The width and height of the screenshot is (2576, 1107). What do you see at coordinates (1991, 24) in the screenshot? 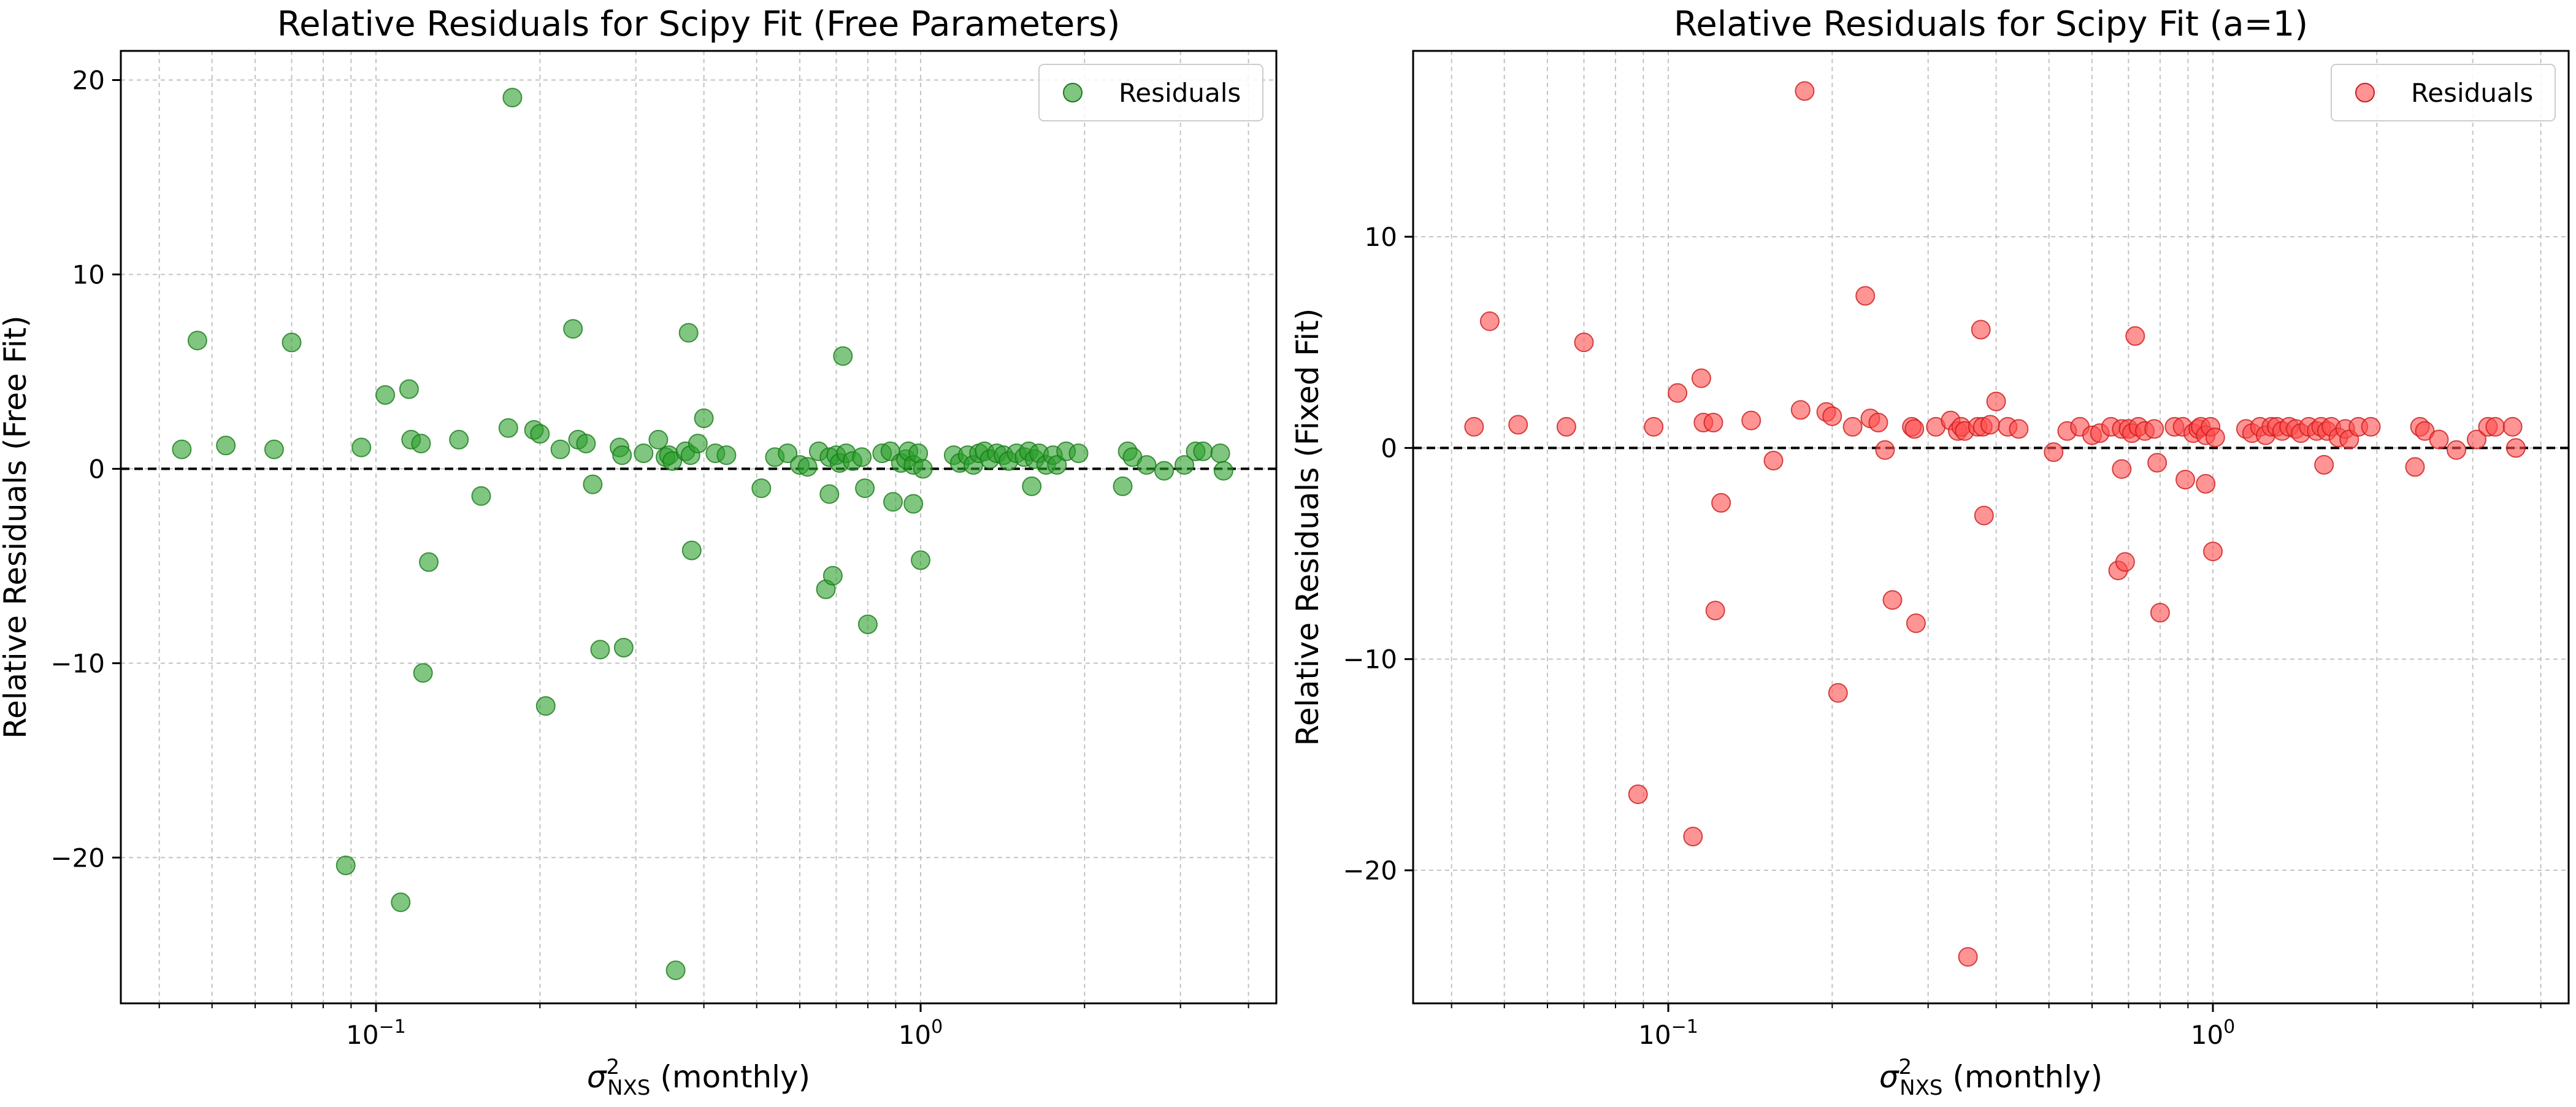
I see `chart-title: Relative Residuals for Scipy Fit (a=1)` at bounding box center [1991, 24].